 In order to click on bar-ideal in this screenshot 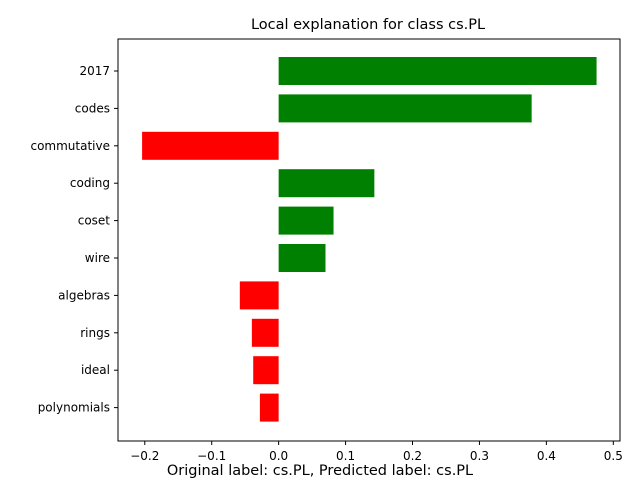, I will do `click(266, 370)`.